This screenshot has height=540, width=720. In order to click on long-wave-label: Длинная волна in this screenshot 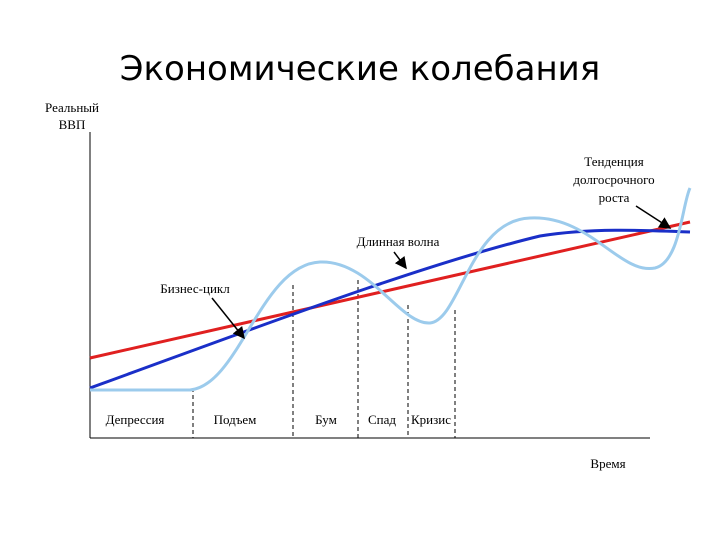, I will do `click(398, 241)`.